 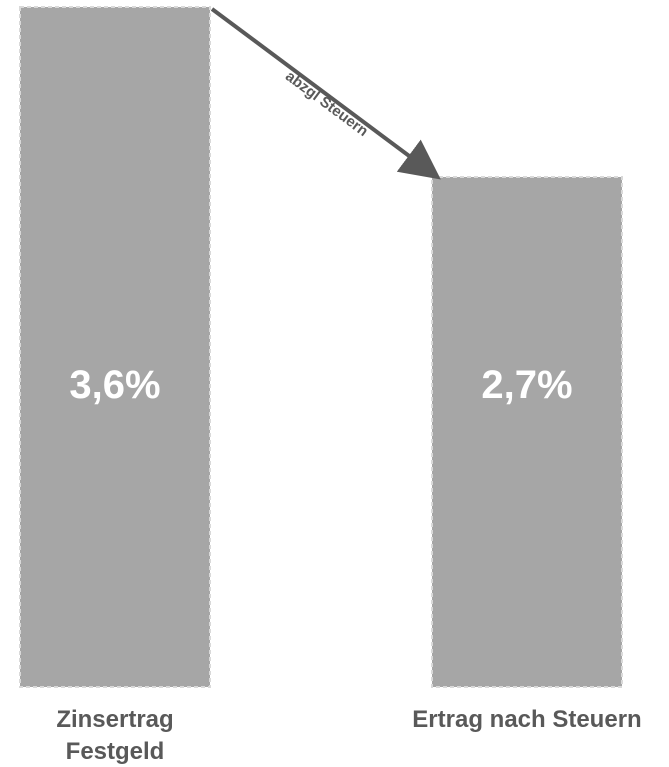 What do you see at coordinates (114, 385) in the screenshot?
I see `data-label-1: 3,6%` at bounding box center [114, 385].